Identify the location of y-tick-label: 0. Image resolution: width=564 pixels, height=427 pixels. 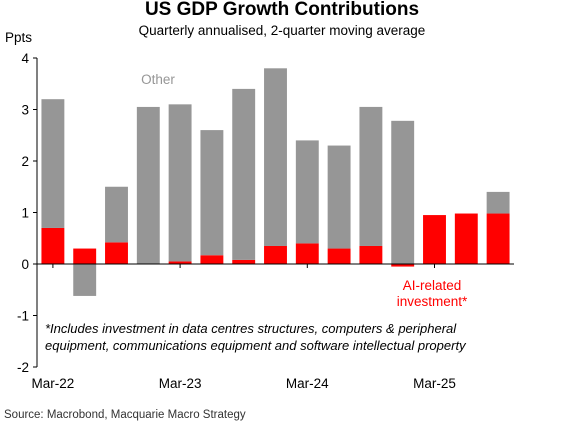
(25, 264).